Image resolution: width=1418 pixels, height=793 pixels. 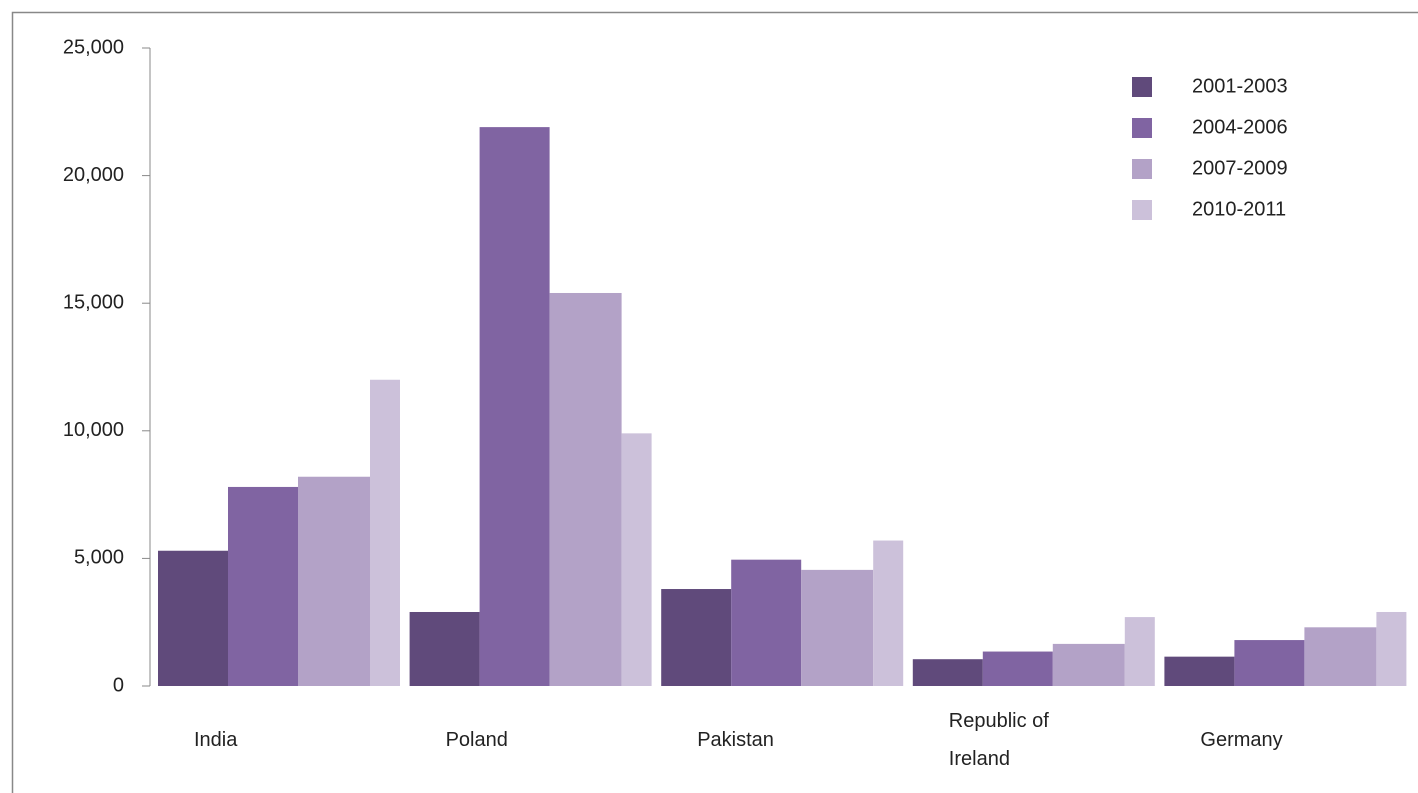 I want to click on x-tick-label: Germany, so click(x=1241, y=740).